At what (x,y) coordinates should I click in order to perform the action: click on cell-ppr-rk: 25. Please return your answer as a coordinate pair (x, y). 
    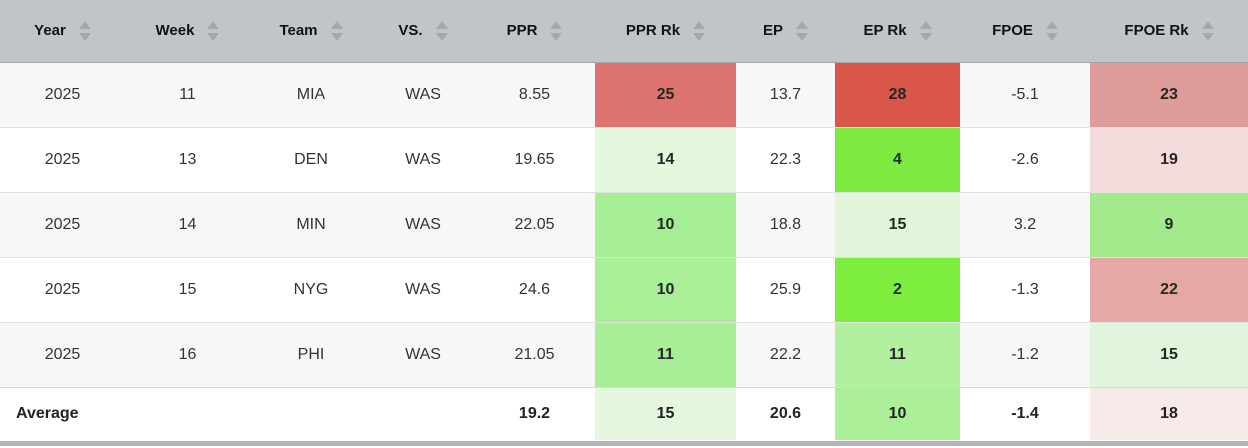
    Looking at the image, I should click on (665, 94).